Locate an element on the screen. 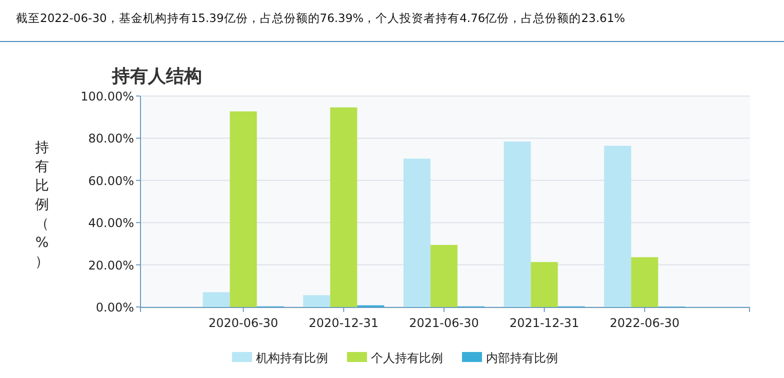 This screenshot has height=378, width=784. legend-label: 个人持有比例 is located at coordinates (407, 358).